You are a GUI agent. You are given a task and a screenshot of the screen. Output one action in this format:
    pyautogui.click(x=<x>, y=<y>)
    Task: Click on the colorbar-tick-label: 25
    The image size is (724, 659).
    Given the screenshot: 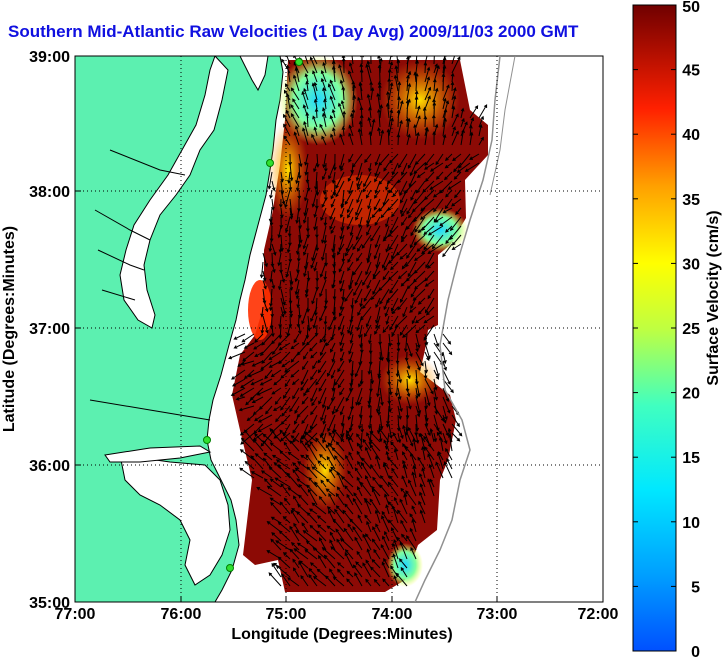 What is the action you would take?
    pyautogui.click(x=691, y=329)
    